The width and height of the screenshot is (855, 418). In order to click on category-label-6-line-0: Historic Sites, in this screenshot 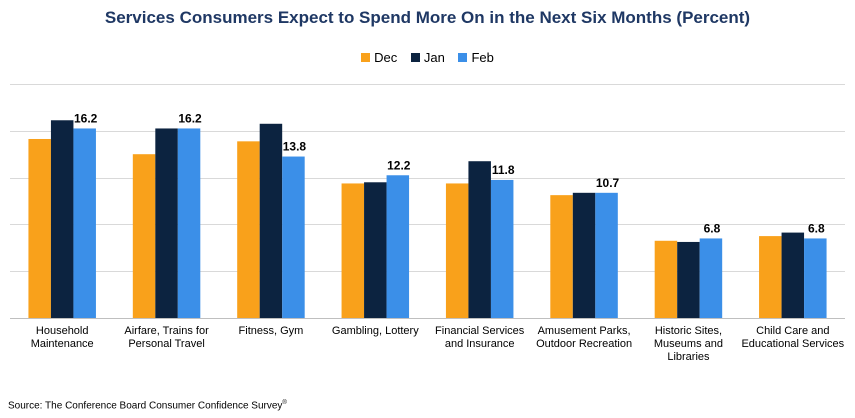, I will do `click(688, 331)`.